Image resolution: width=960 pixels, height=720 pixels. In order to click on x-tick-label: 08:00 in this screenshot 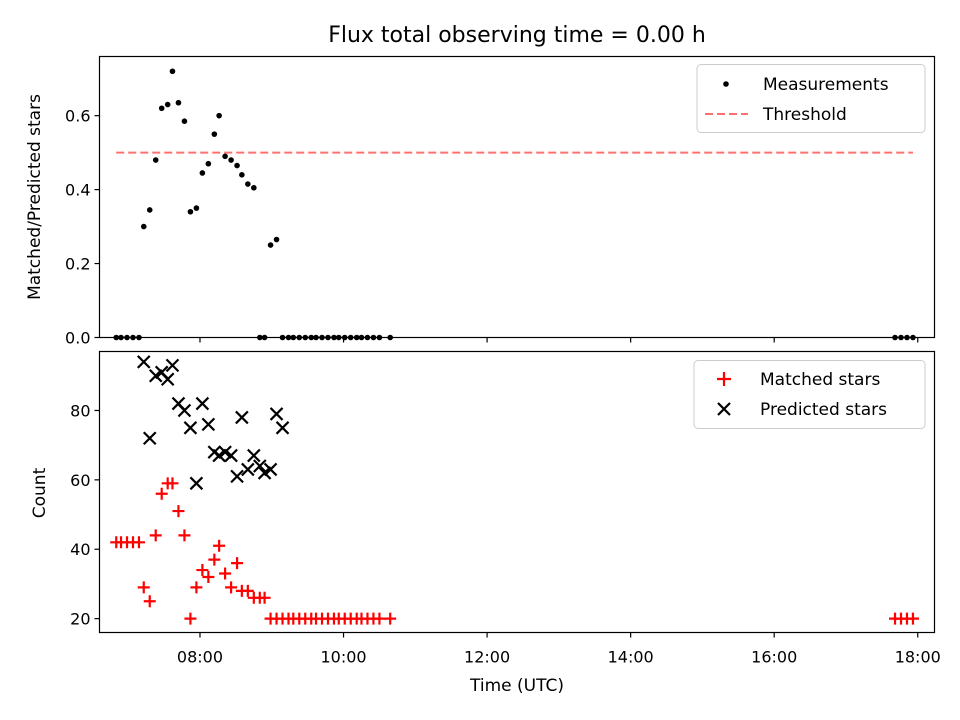, I will do `click(200, 657)`.